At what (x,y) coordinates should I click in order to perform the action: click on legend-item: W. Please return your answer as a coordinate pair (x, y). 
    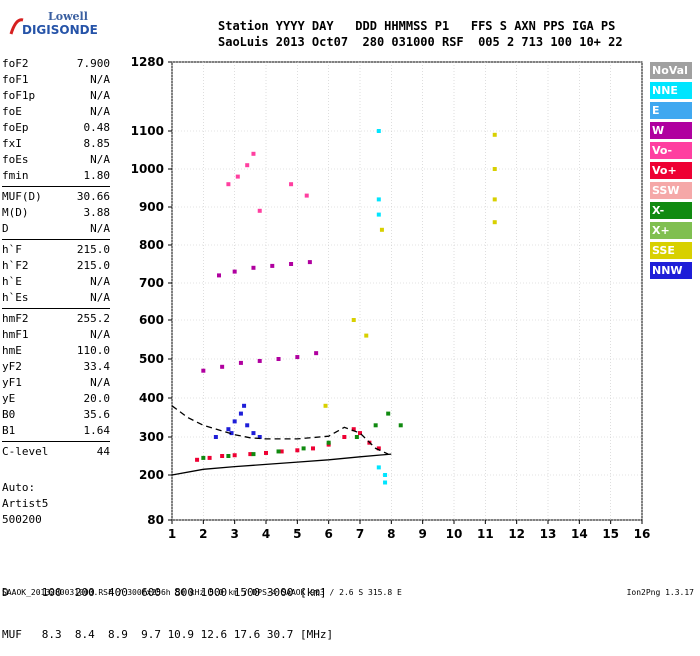
    Looking at the image, I should click on (671, 130).